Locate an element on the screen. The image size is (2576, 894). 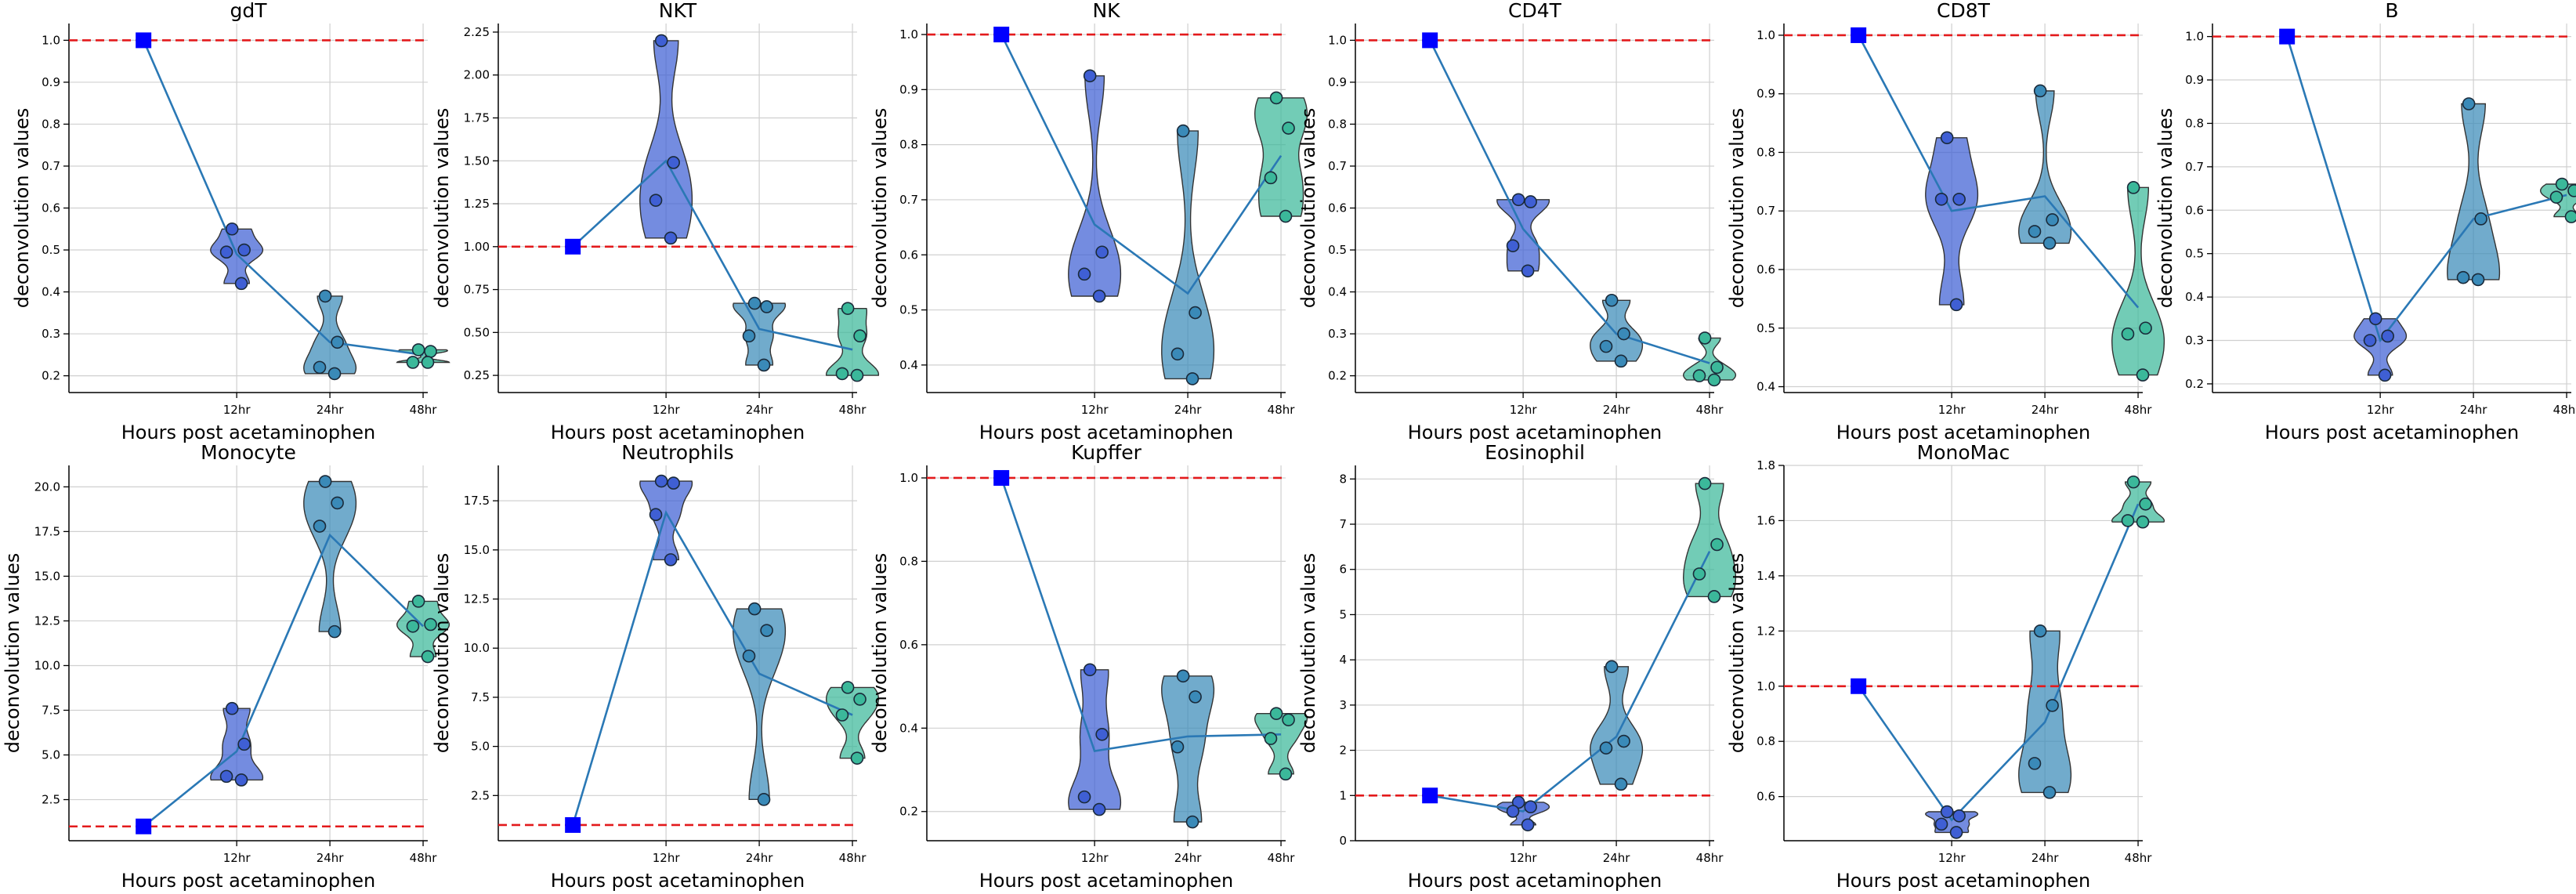
y-tick-label: 1.25 is located at coordinates (477, 204).